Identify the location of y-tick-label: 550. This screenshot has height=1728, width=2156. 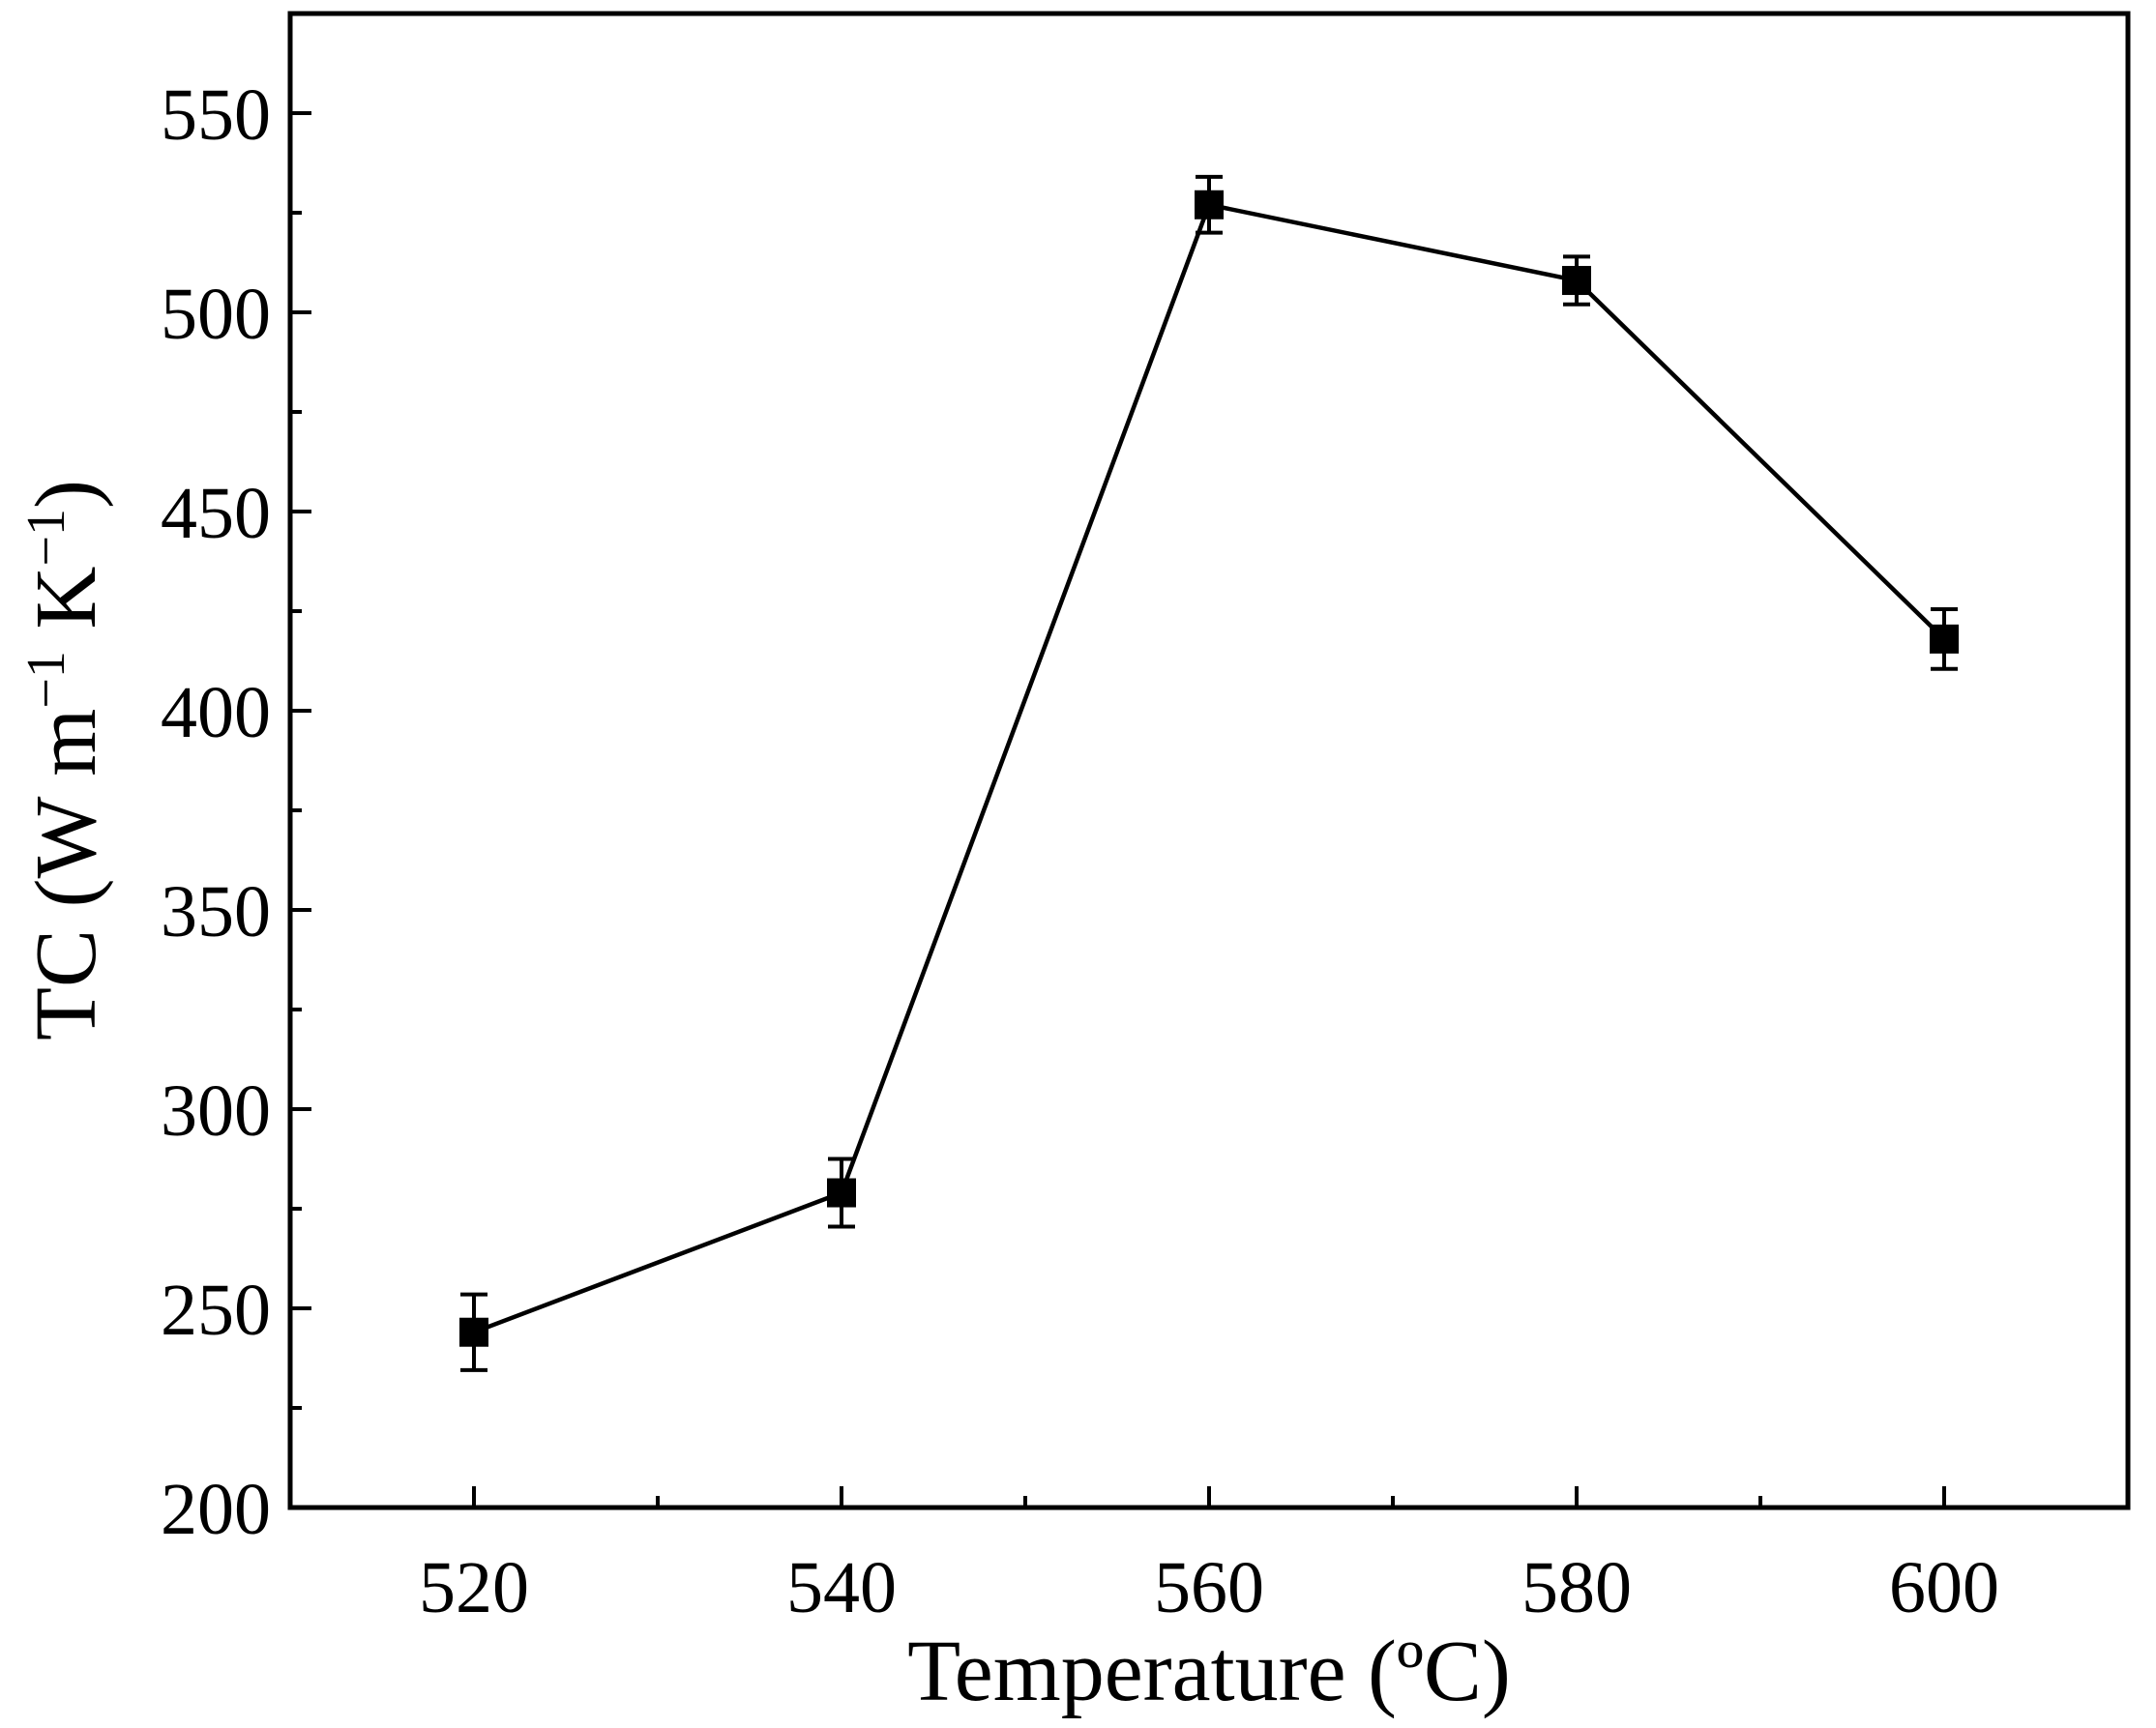
(216, 115).